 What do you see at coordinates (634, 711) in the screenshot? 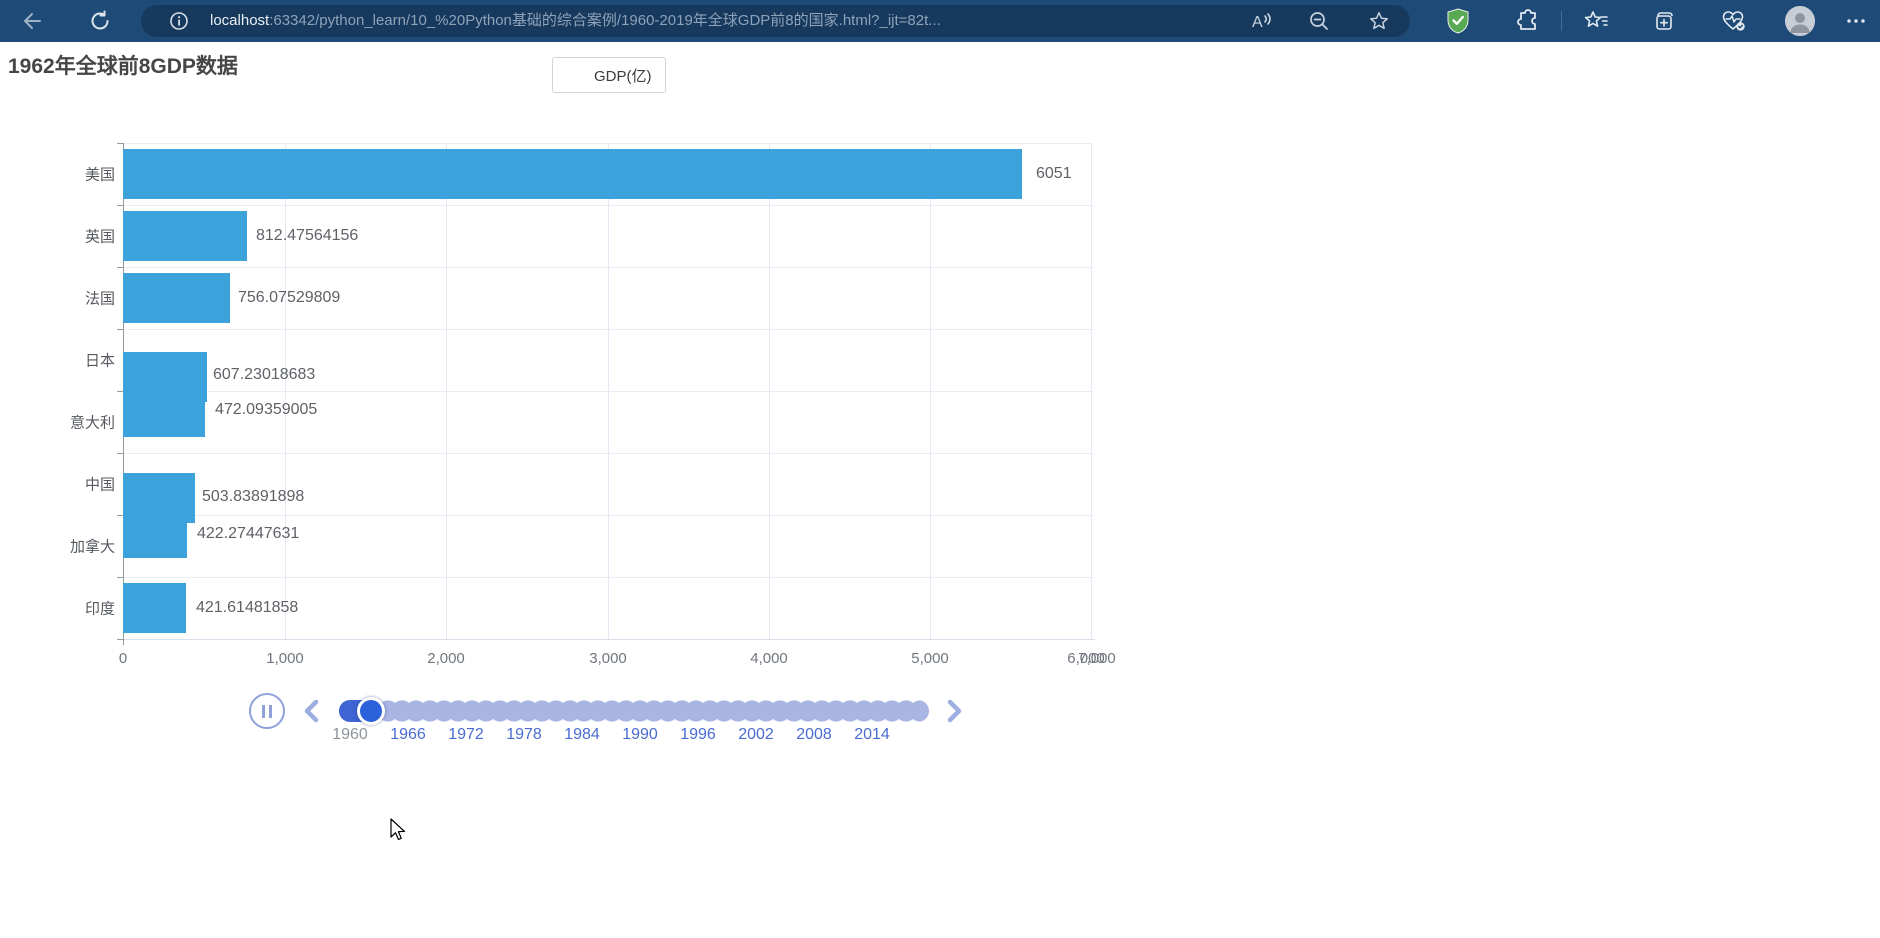
I see `timeline-track` at bounding box center [634, 711].